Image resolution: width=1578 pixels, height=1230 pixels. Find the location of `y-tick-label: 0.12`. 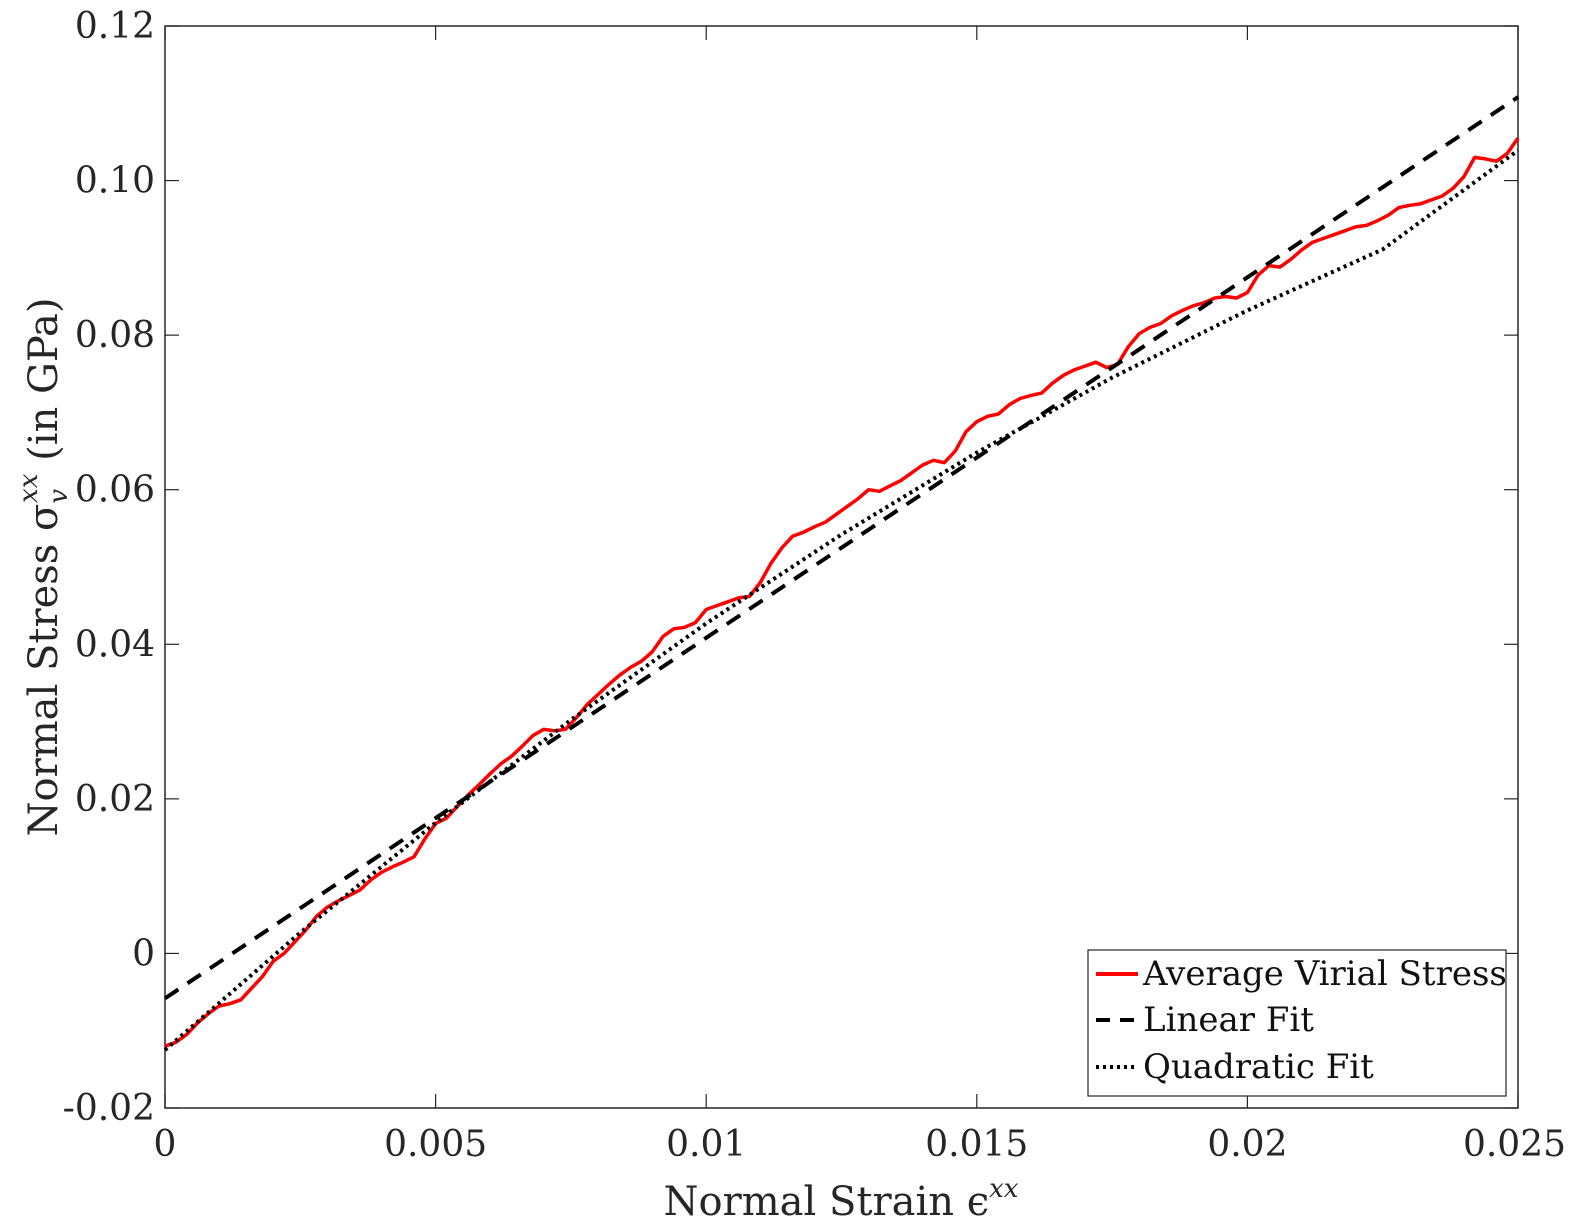

y-tick-label: 0.12 is located at coordinates (115, 26).